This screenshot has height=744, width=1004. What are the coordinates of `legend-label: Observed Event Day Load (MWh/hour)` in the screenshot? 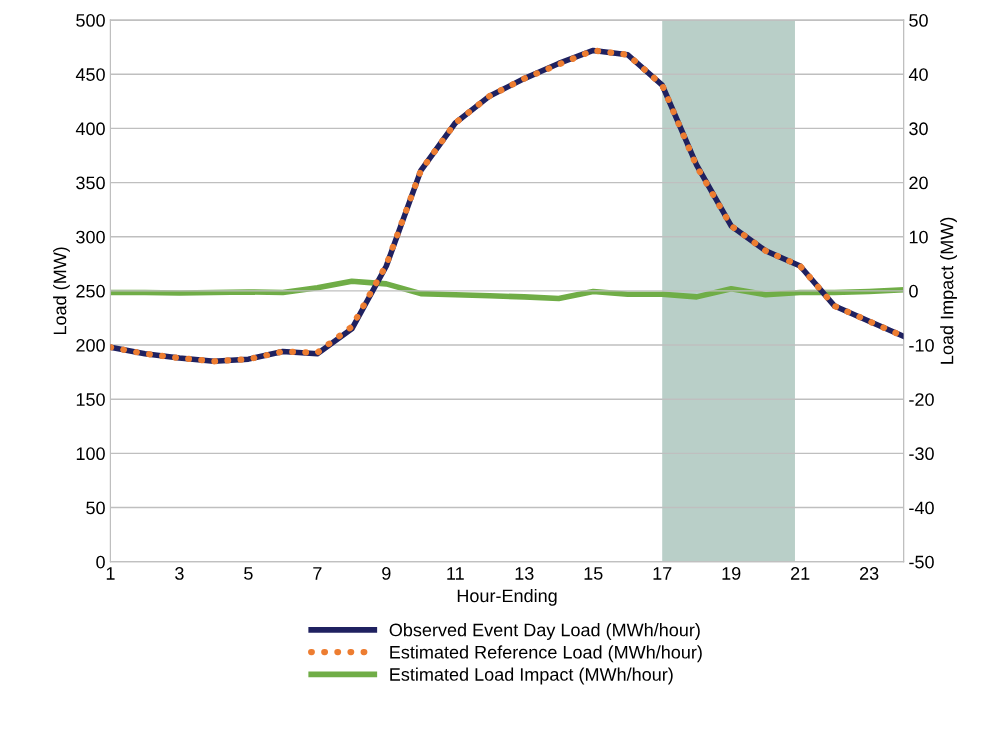 It's located at (544, 631).